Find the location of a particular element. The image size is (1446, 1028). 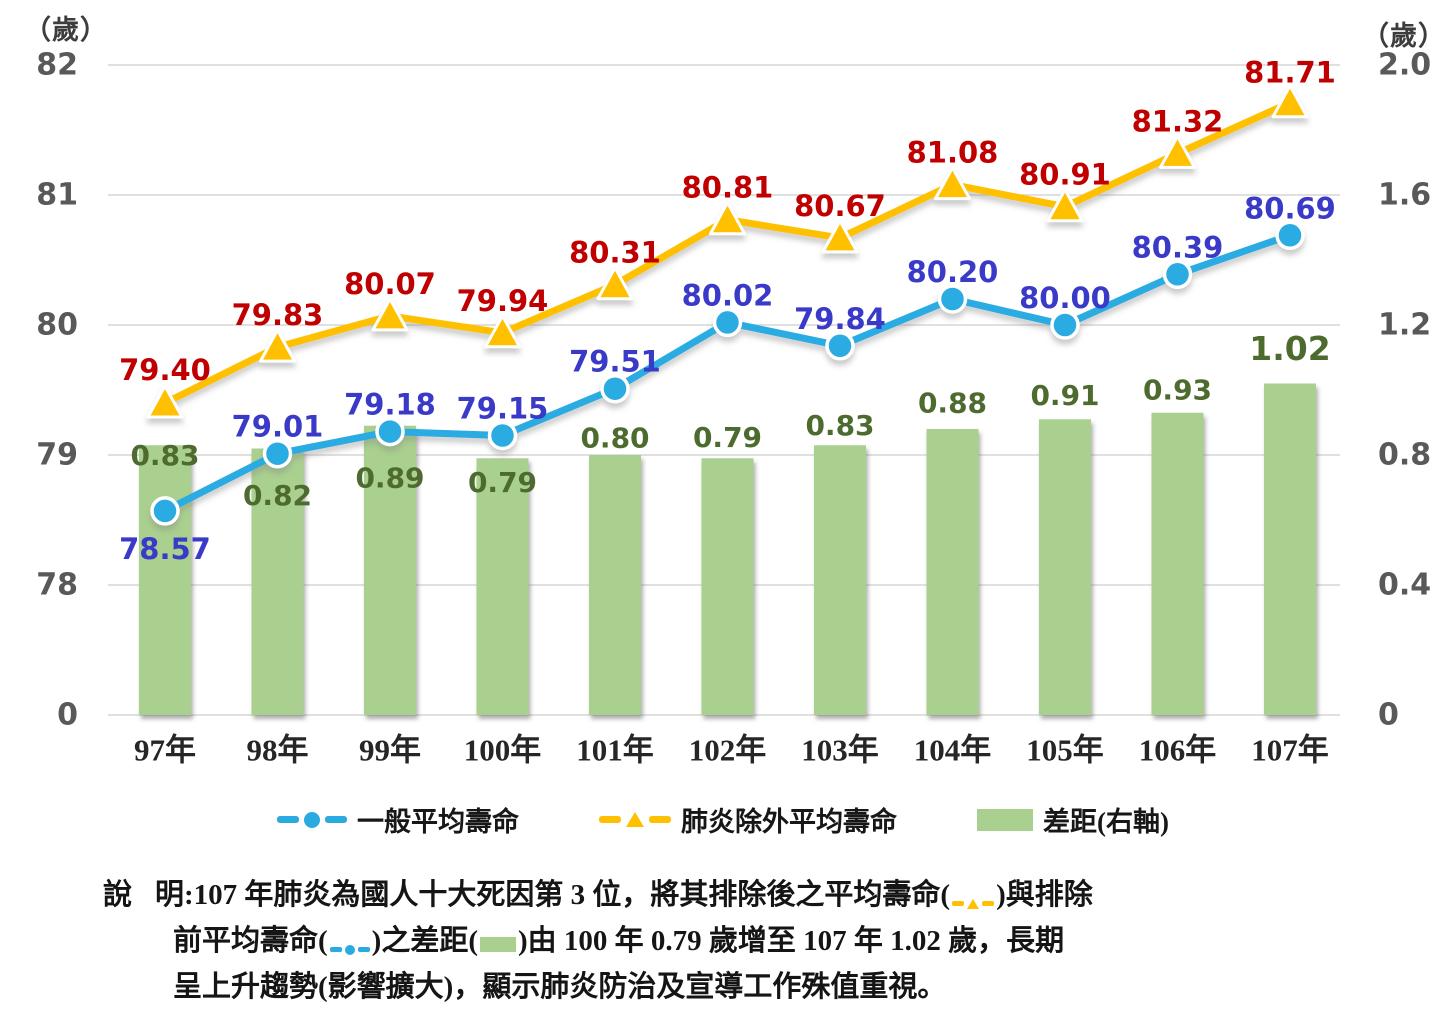

data-label: 0.80 is located at coordinates (614, 438).